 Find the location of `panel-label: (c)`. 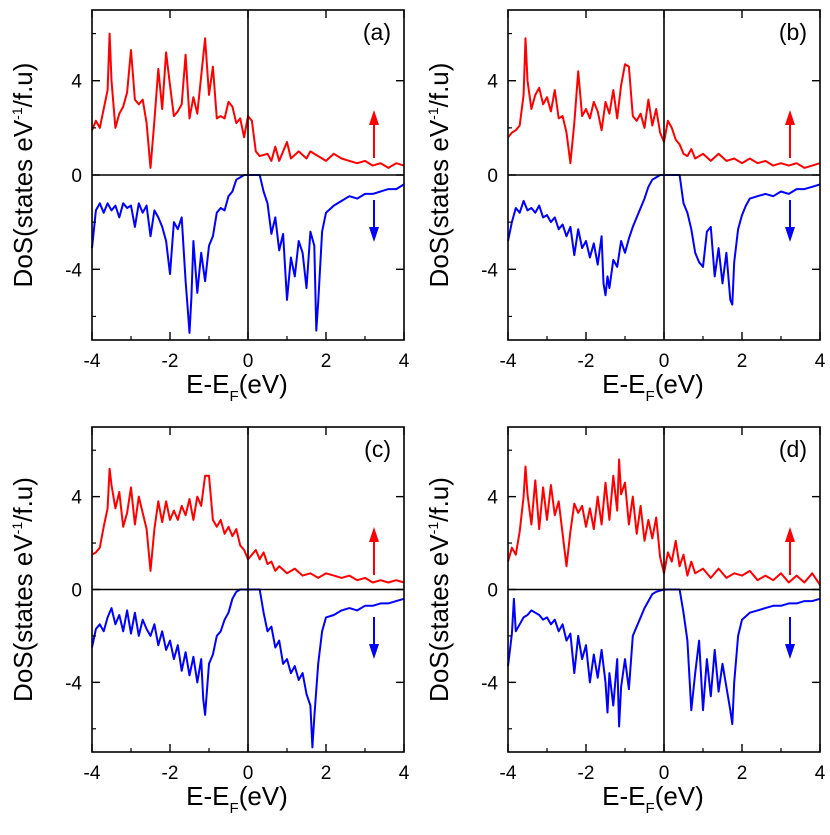

panel-label: (c) is located at coordinates (377, 449).